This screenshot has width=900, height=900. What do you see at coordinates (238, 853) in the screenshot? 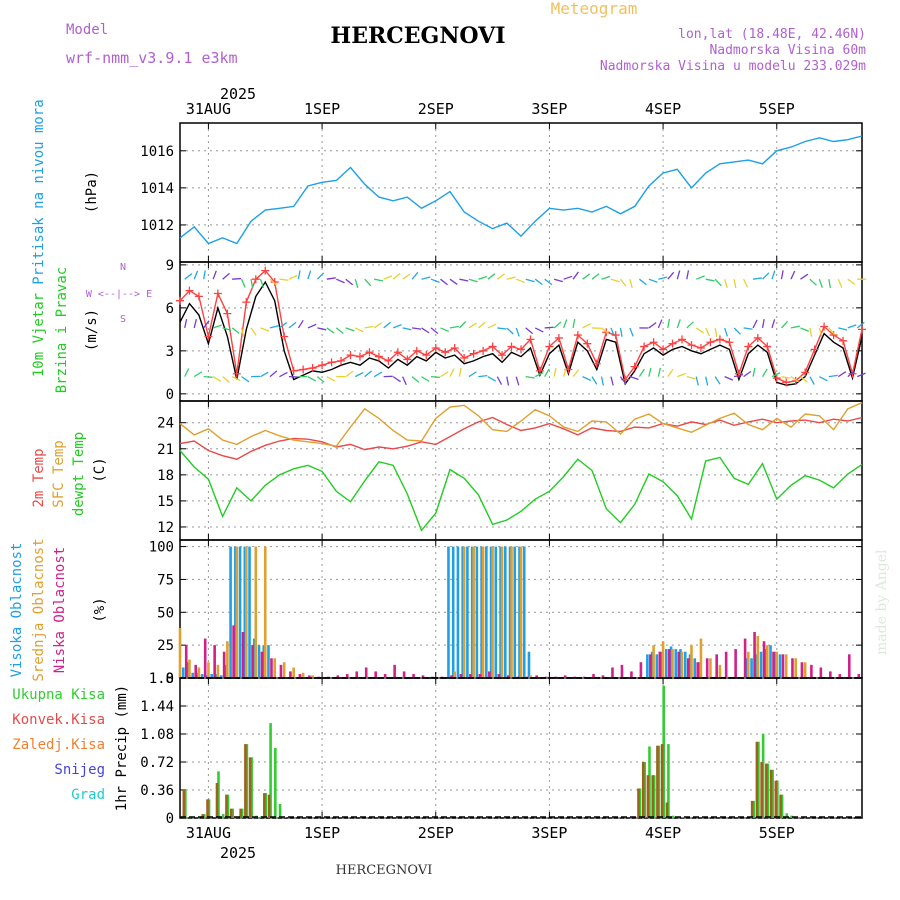
I see `bottom-year: 2025` at bounding box center [238, 853].